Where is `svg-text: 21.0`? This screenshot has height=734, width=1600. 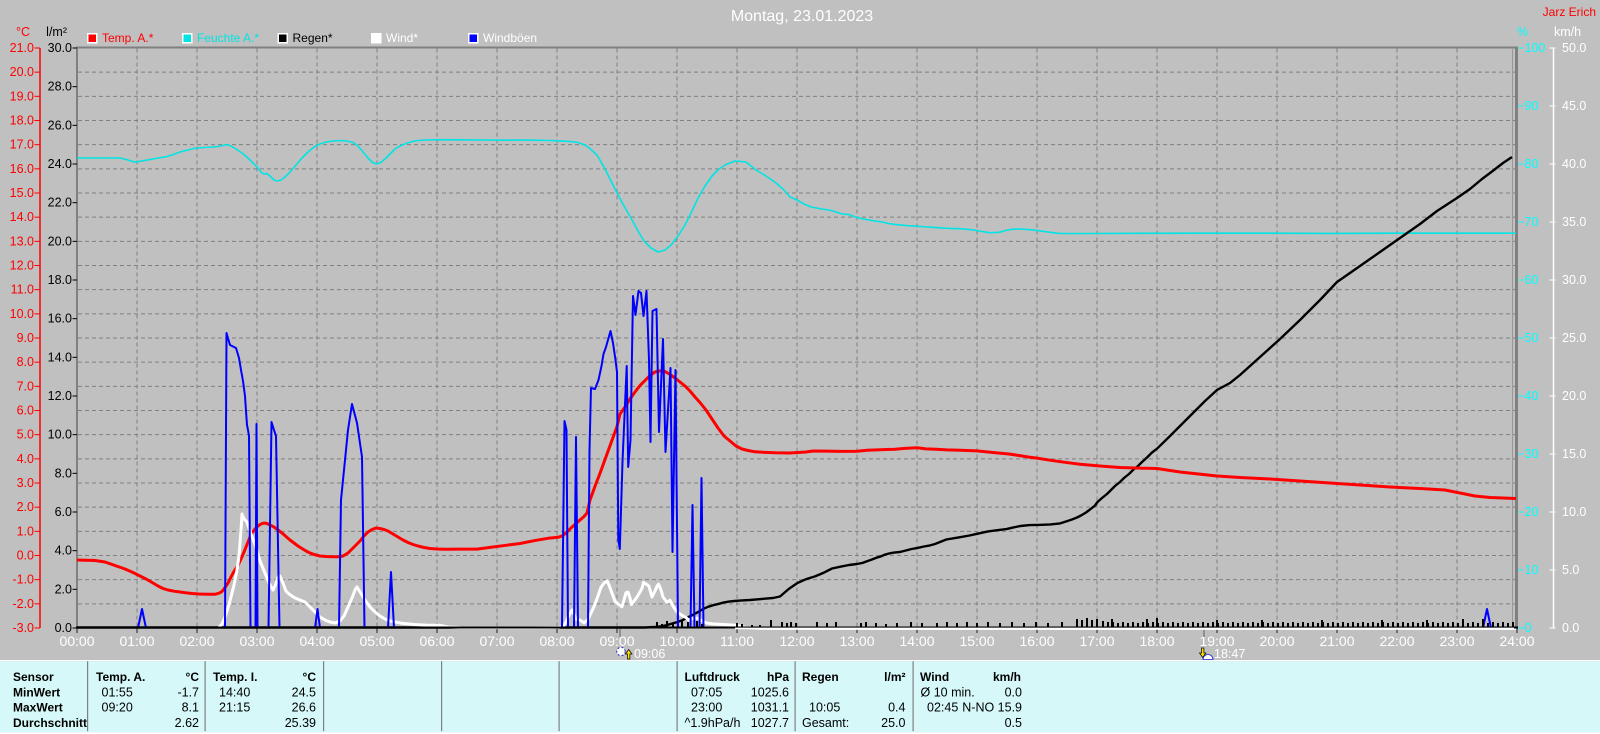 svg-text: 21.0 is located at coordinates (22, 48).